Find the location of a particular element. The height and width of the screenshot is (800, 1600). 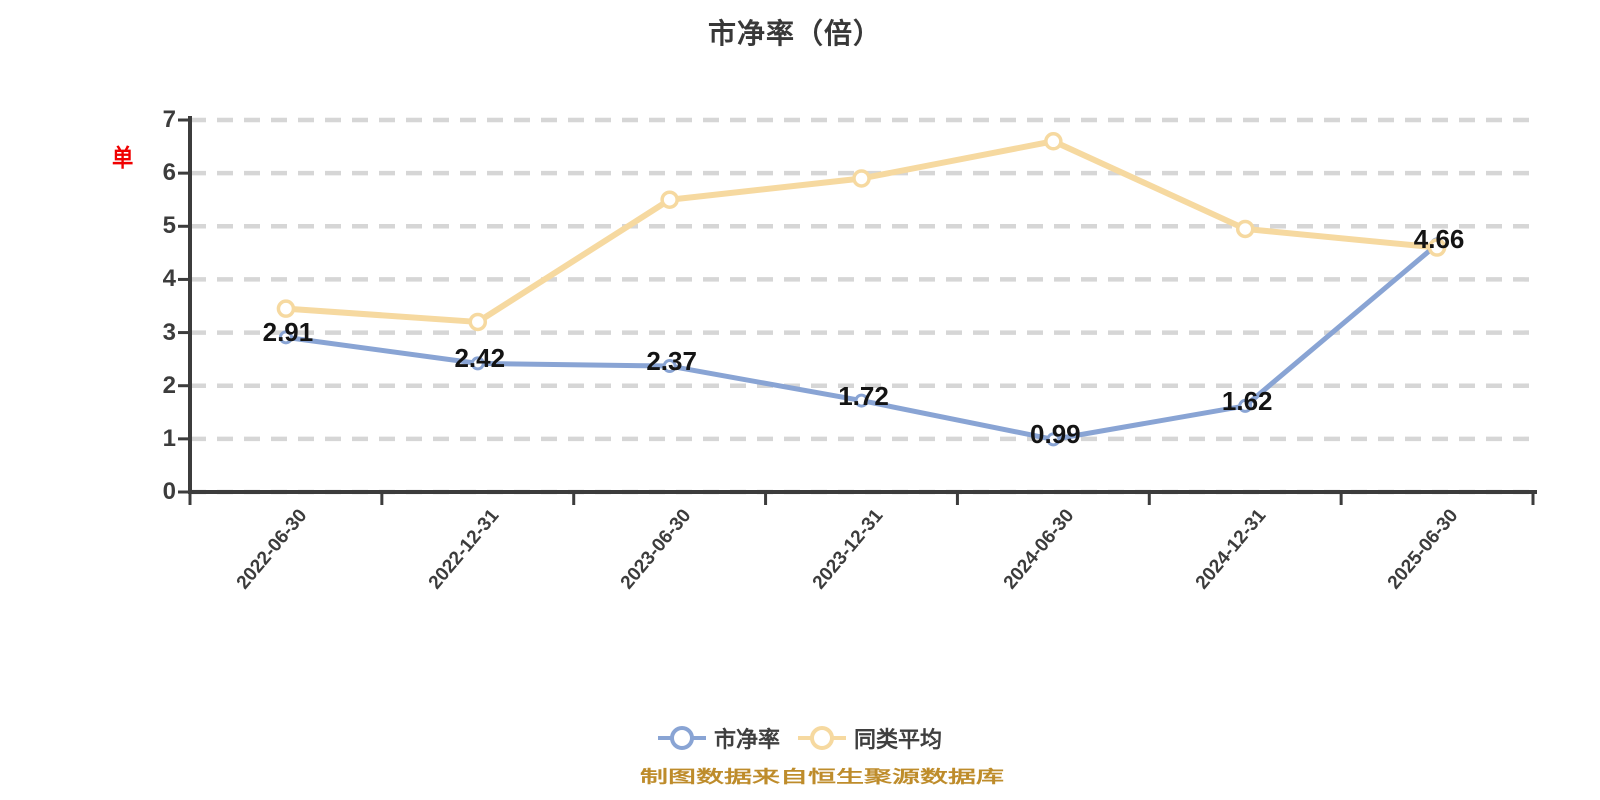

legend: 市净率 同类平均 is located at coordinates (800, 738).